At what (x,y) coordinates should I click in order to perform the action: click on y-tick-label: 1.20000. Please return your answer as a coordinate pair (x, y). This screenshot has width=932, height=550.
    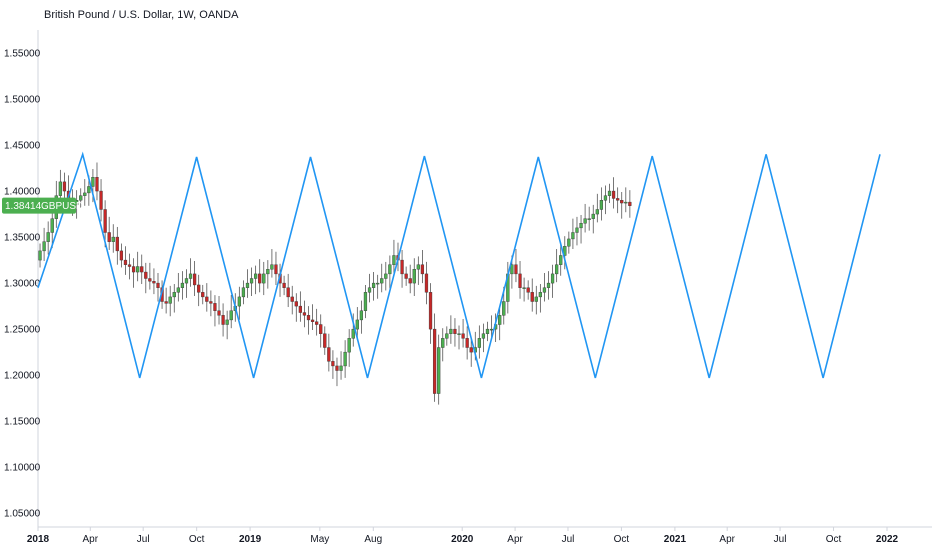
    Looking at the image, I should click on (22, 376).